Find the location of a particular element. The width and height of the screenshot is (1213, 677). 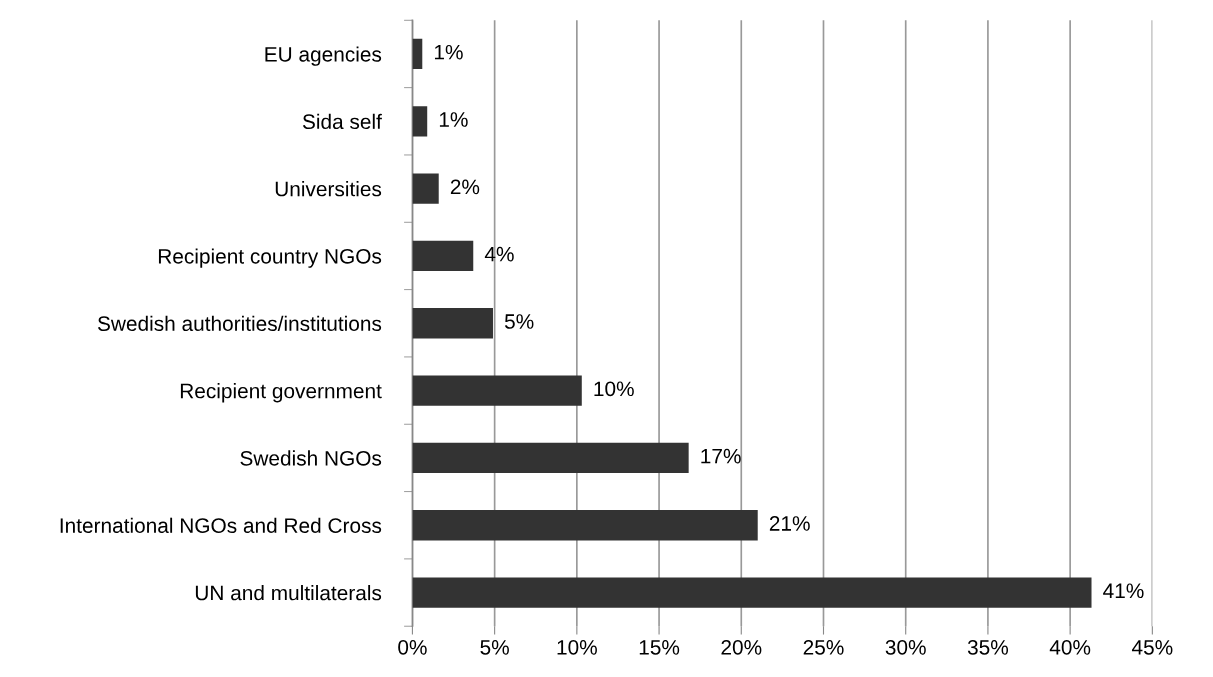

y-tick-label: Swedish NGOs is located at coordinates (311, 458).